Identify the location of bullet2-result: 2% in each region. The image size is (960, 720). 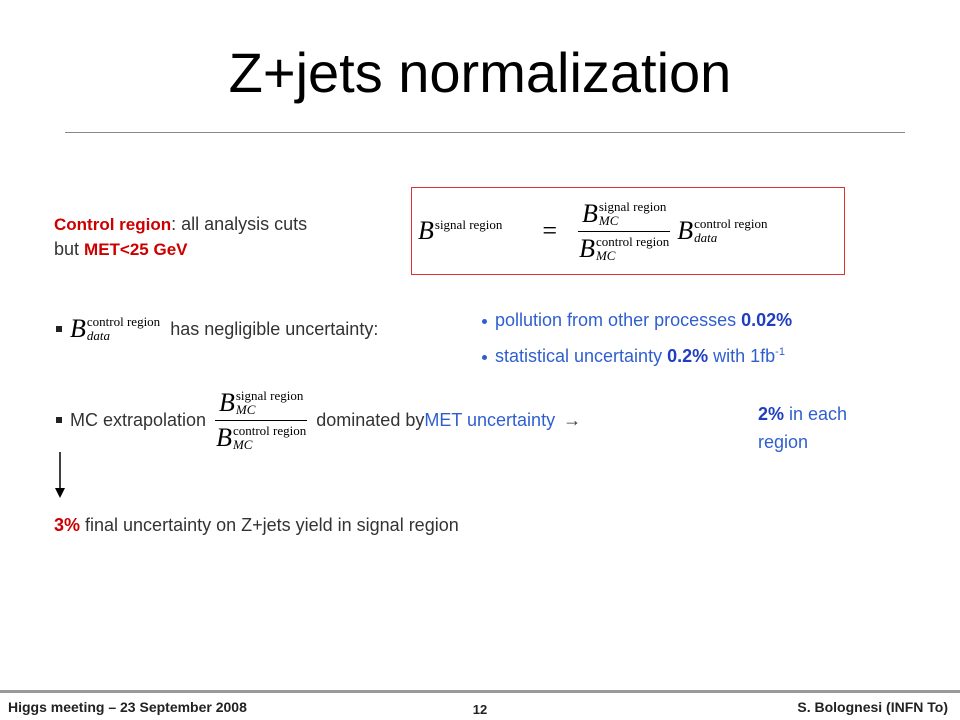
(802, 428).